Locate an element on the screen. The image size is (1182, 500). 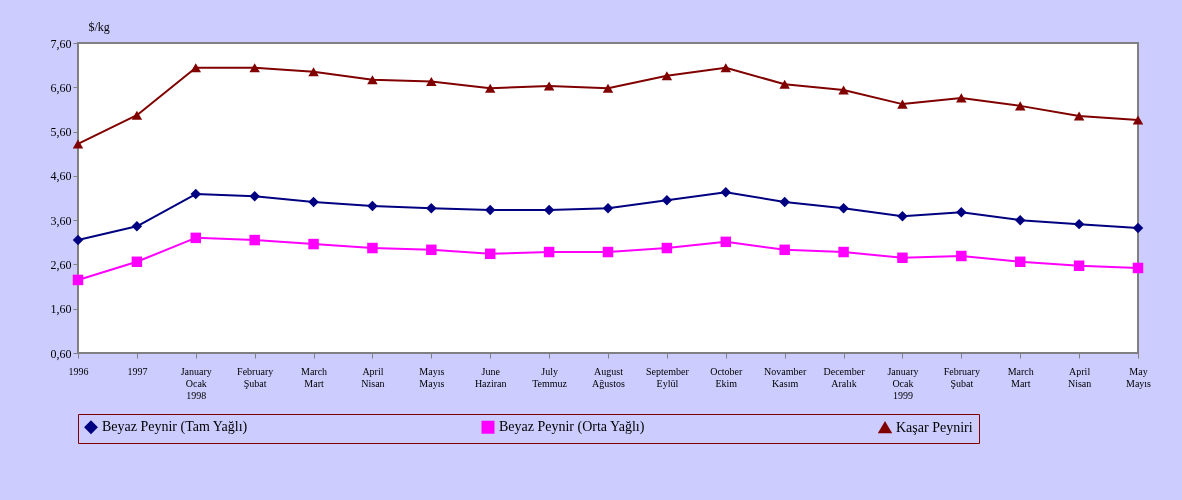
y-tick-label: 3,60 is located at coordinates (61, 220).